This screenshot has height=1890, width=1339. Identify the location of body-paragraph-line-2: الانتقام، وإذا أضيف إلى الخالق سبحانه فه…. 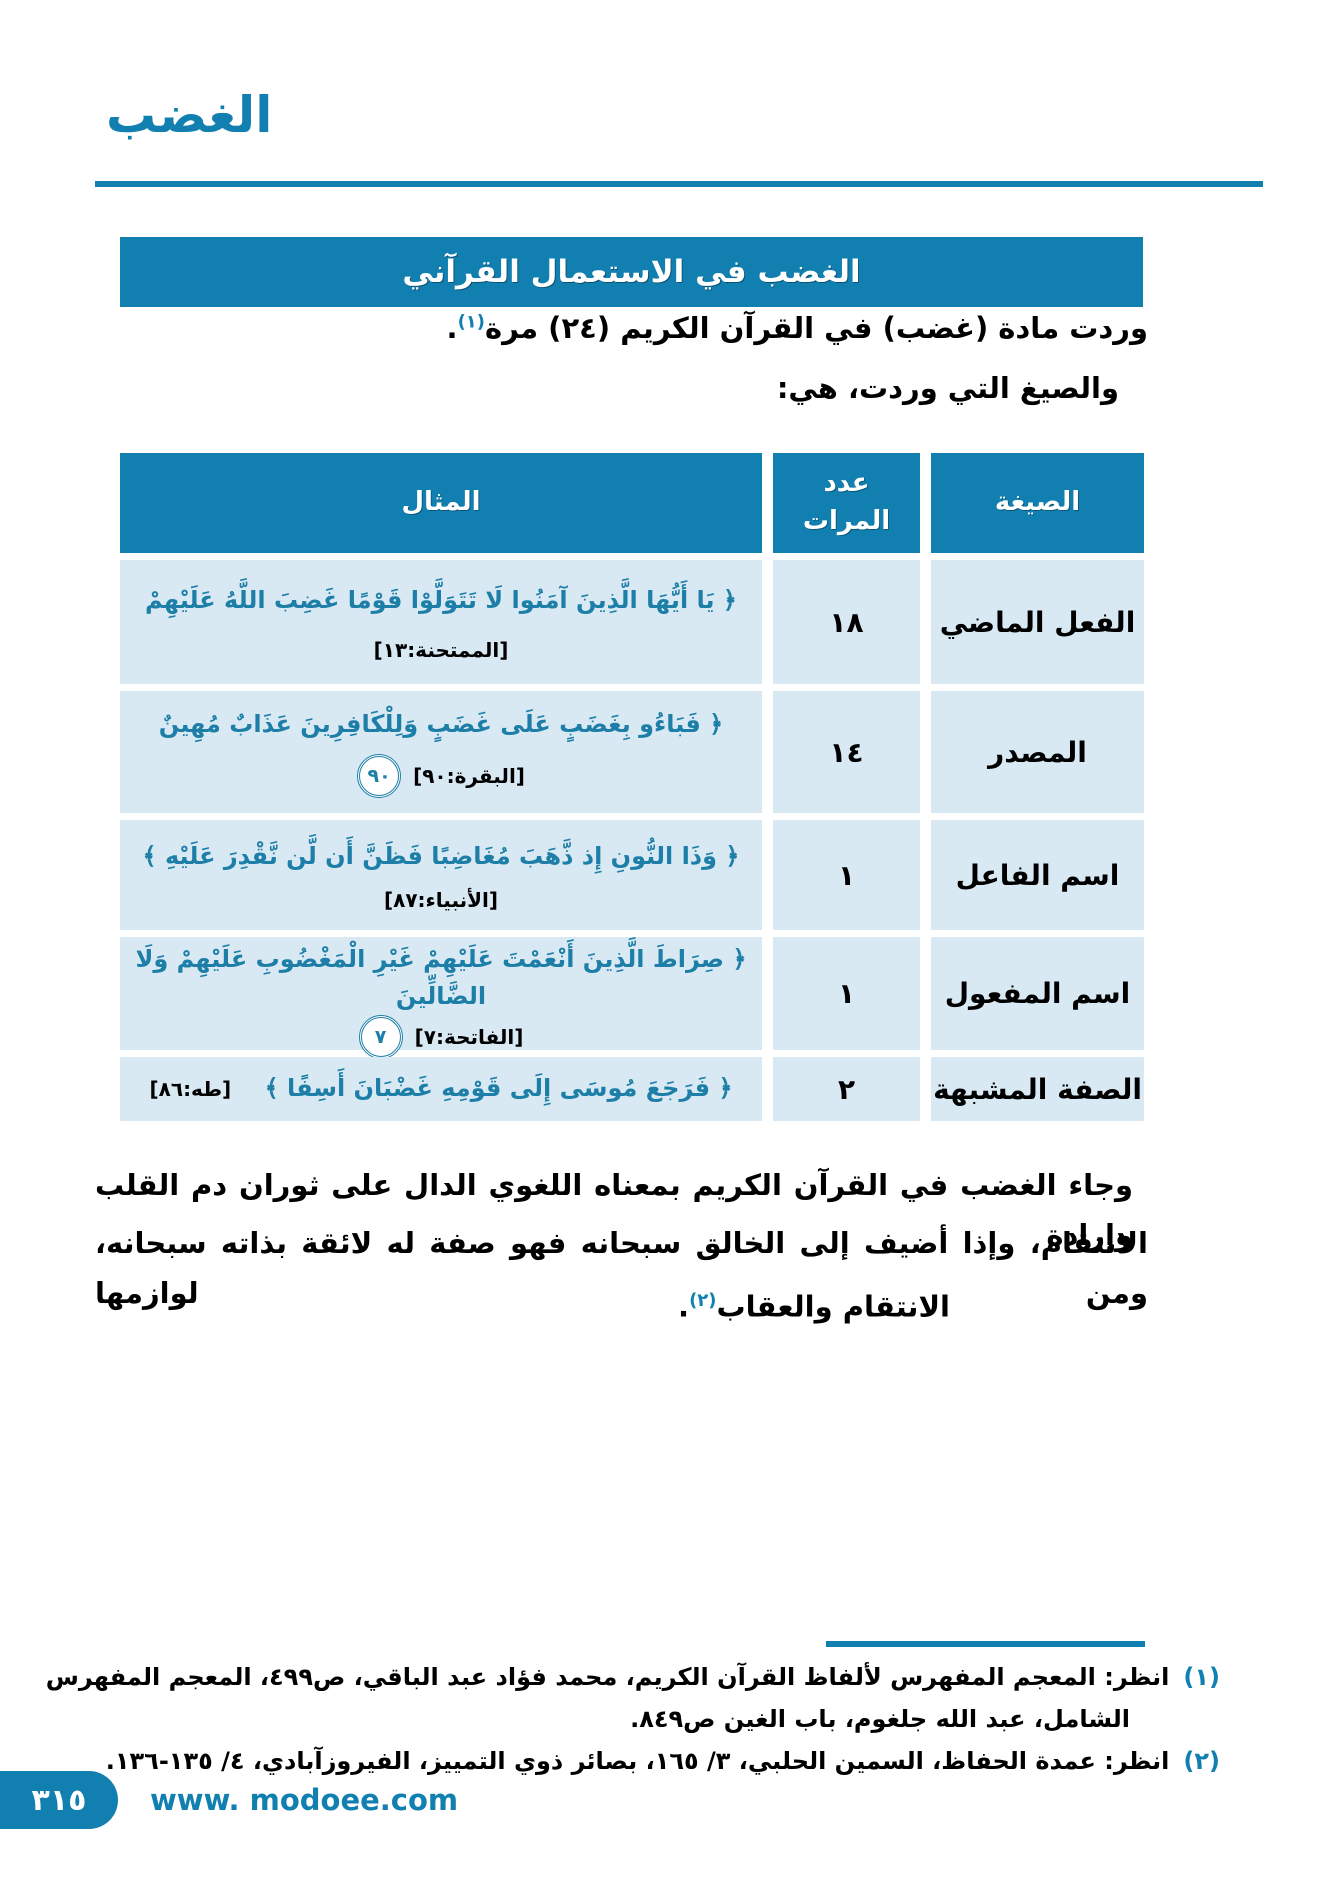
(621, 1268).